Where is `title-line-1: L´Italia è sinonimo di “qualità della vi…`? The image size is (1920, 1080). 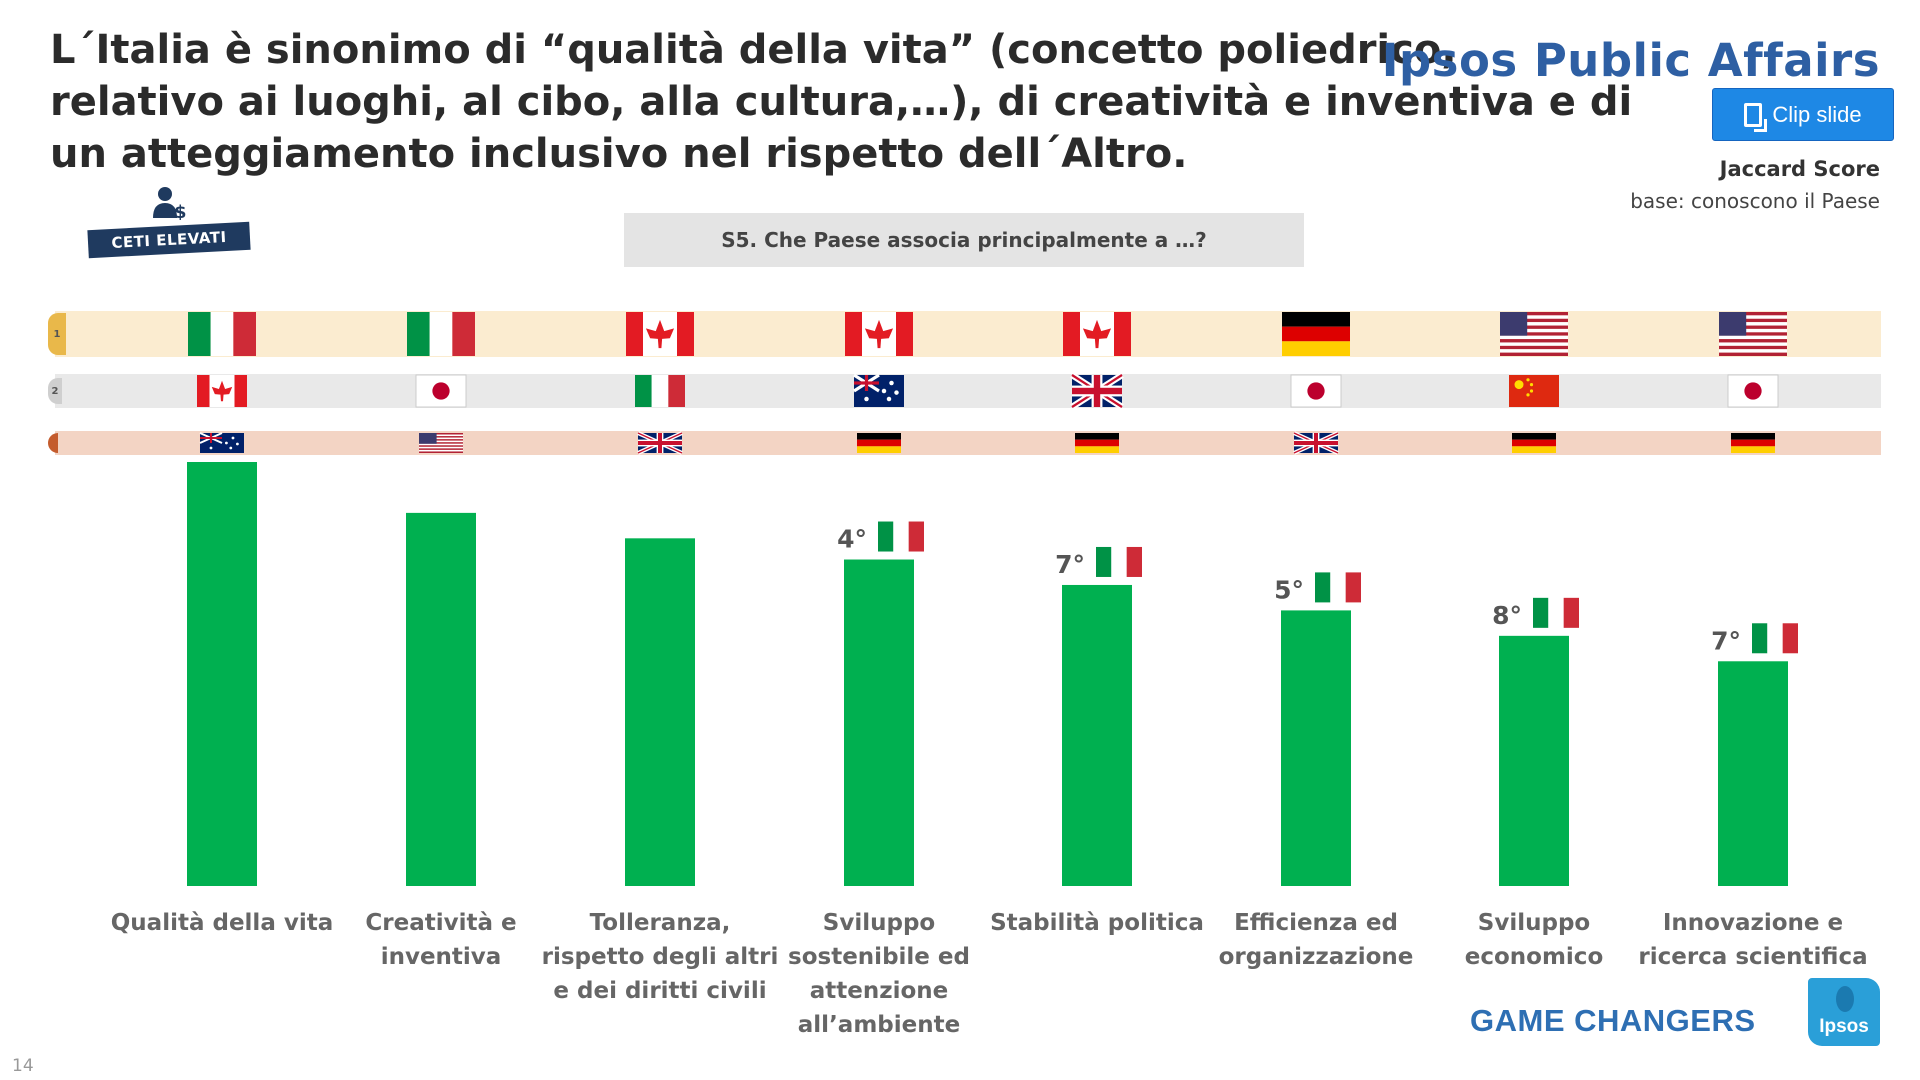 title-line-1: L´Italia è sinonimo di “qualità della vi… is located at coordinates (753, 50).